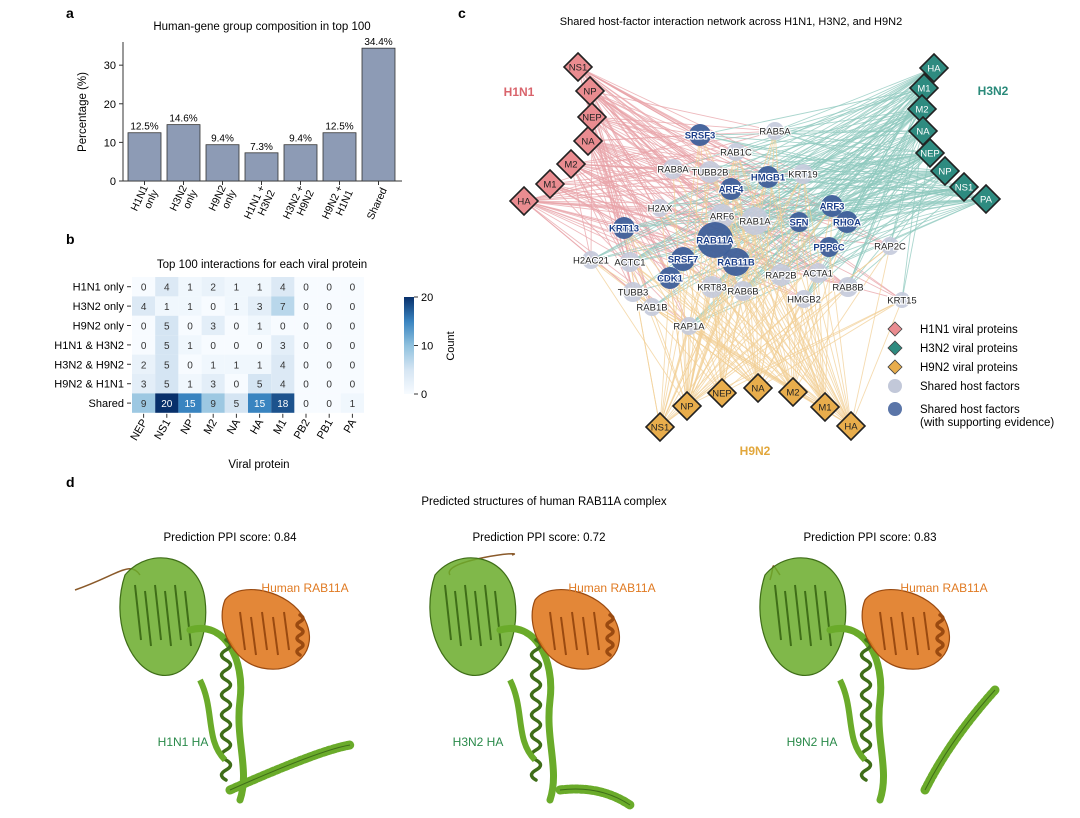  What do you see at coordinates (670, 278) in the screenshot?
I see `host-node: CDK1` at bounding box center [670, 278].